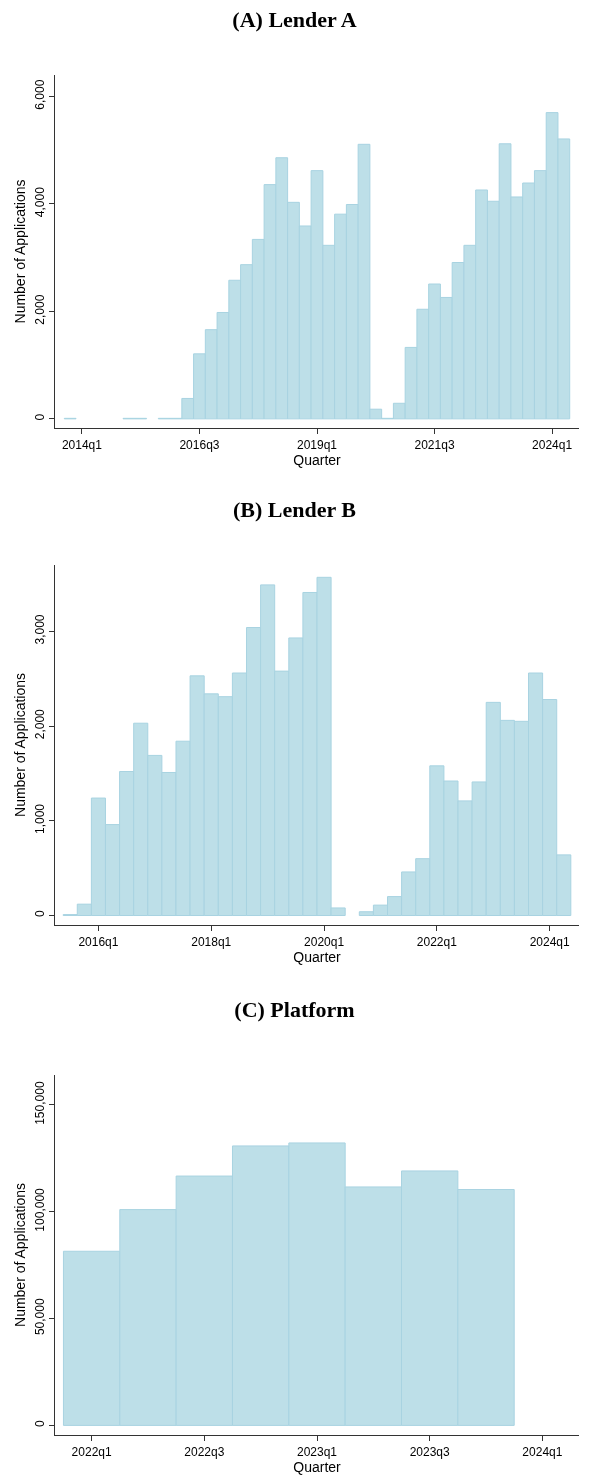  I want to click on y-tick-label: 4,000, so click(39, 202).